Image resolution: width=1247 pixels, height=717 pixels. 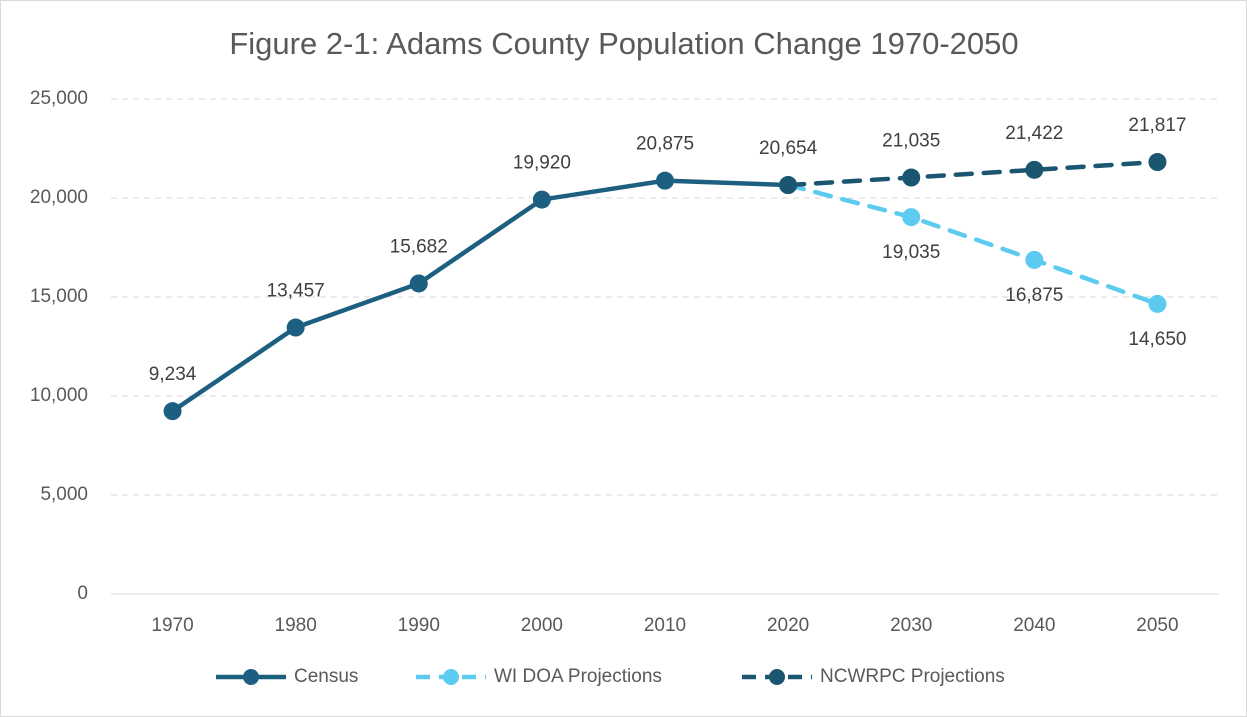 I want to click on y-tick-label: 20,000, so click(x=59, y=197).